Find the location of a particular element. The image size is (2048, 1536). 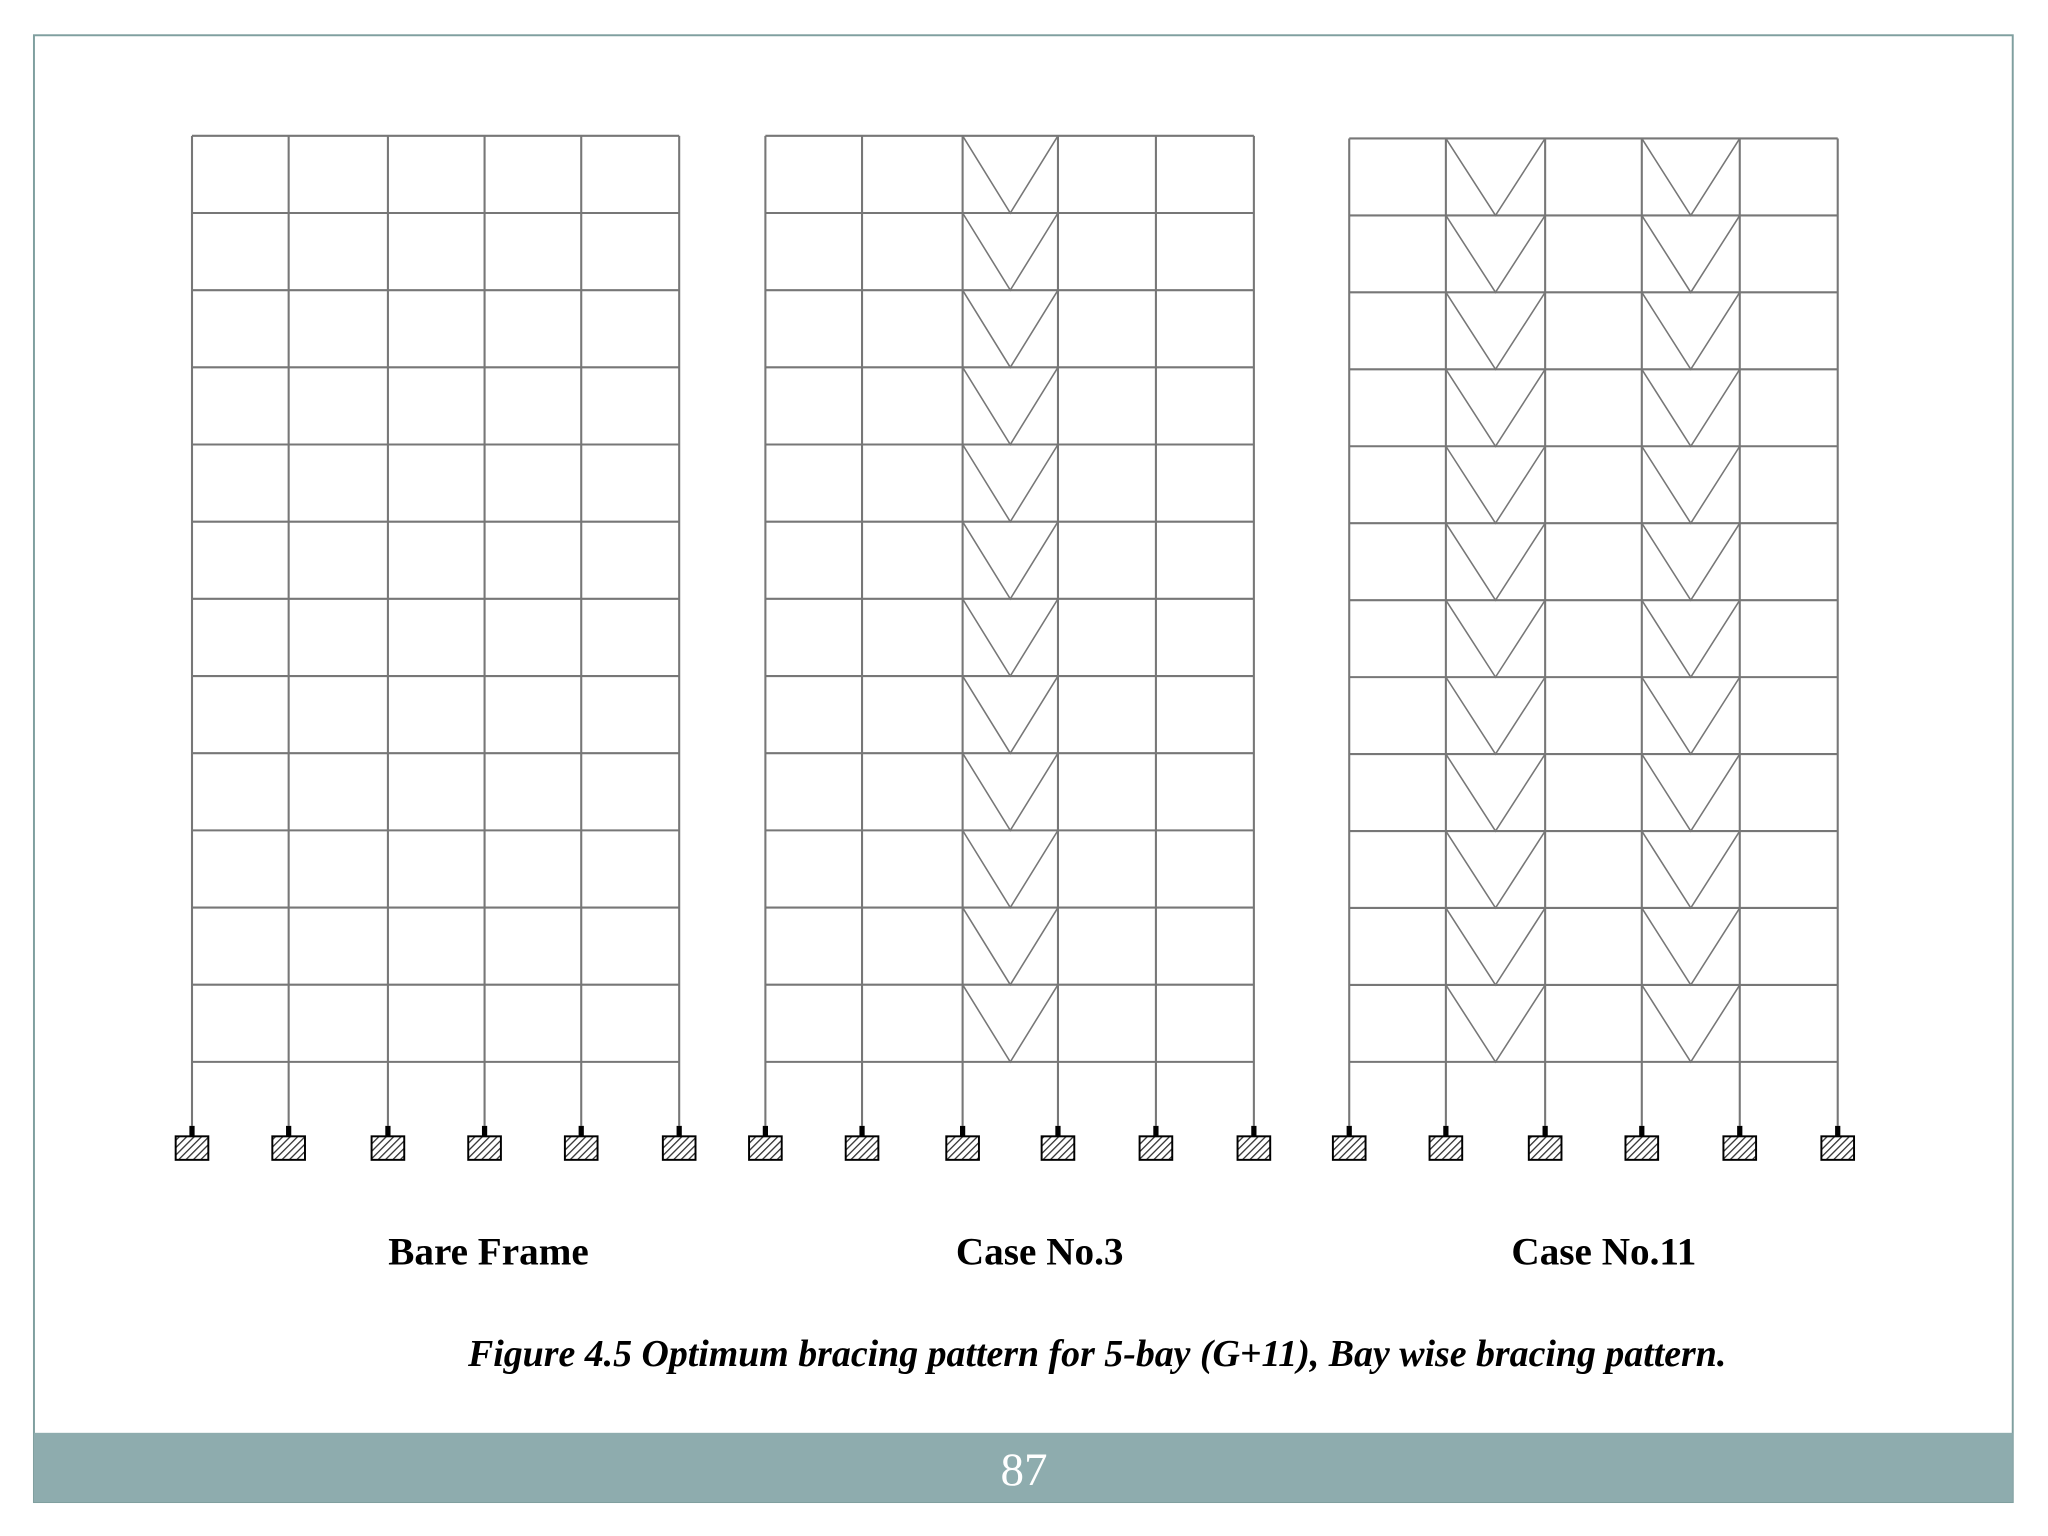

frame-label: Bare Frame is located at coordinates (488, 1251).